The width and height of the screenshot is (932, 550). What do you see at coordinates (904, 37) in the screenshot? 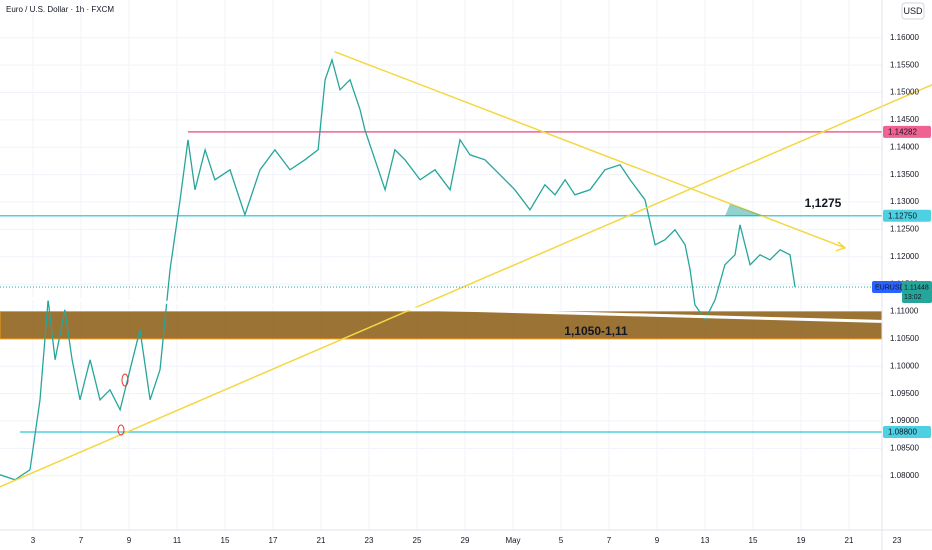
I see `y-tick-label: 1.16000` at bounding box center [904, 37].